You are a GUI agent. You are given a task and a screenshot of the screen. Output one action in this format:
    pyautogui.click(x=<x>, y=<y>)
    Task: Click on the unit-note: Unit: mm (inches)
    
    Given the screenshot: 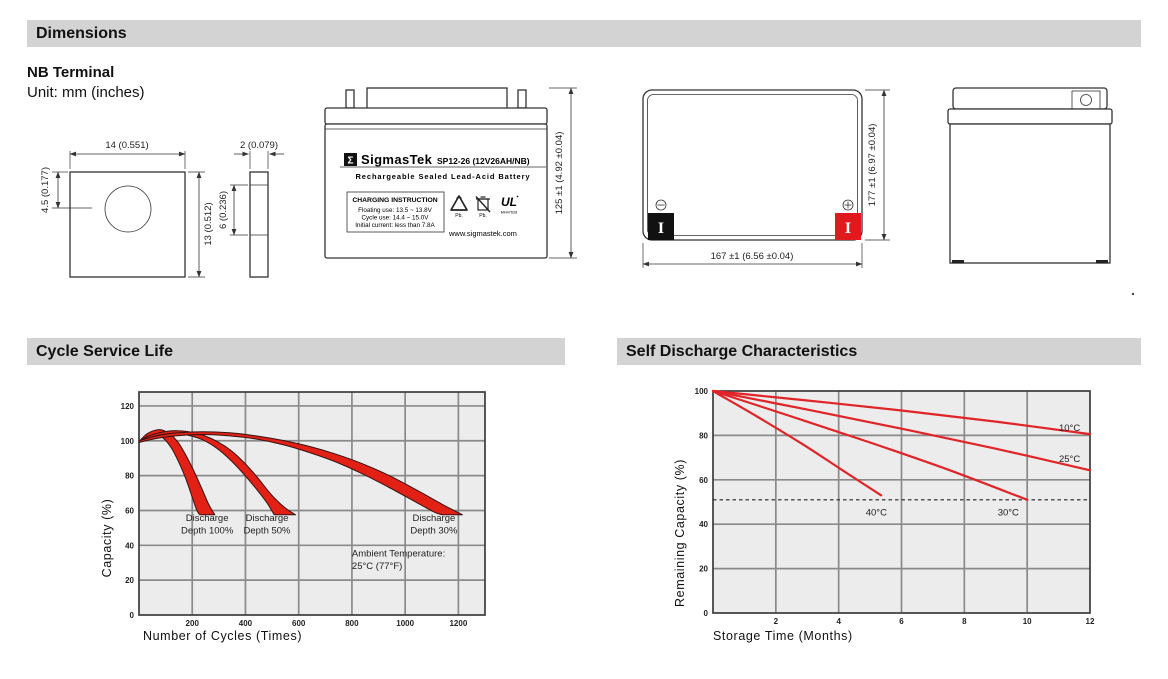 What is the action you would take?
    pyautogui.click(x=86, y=92)
    